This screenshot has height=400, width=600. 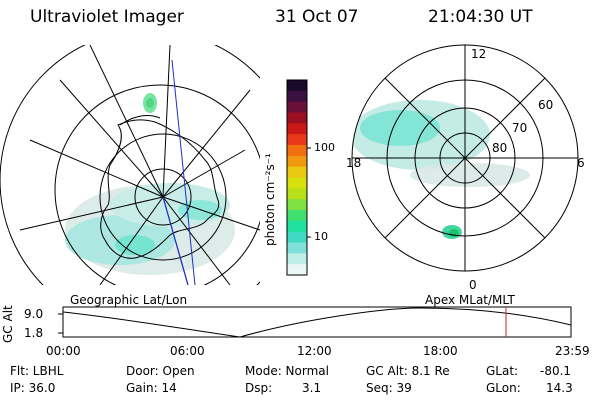 What do you see at coordinates (312, 388) in the screenshot?
I see `info-dsp-value: 3.1` at bounding box center [312, 388].